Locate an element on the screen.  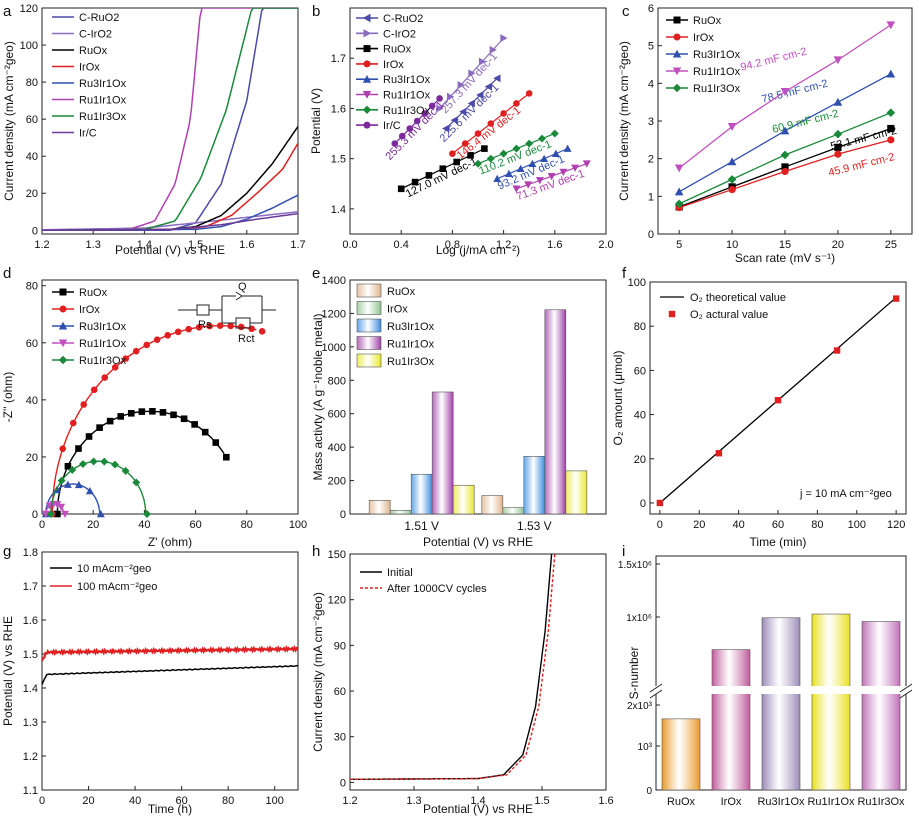
y-tick-label: 150 is located at coordinates (337, 555).